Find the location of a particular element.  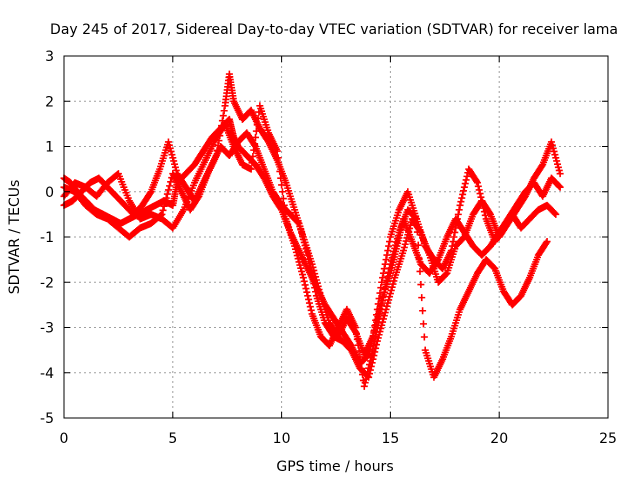

x-tick-label: 5 is located at coordinates (172, 439).